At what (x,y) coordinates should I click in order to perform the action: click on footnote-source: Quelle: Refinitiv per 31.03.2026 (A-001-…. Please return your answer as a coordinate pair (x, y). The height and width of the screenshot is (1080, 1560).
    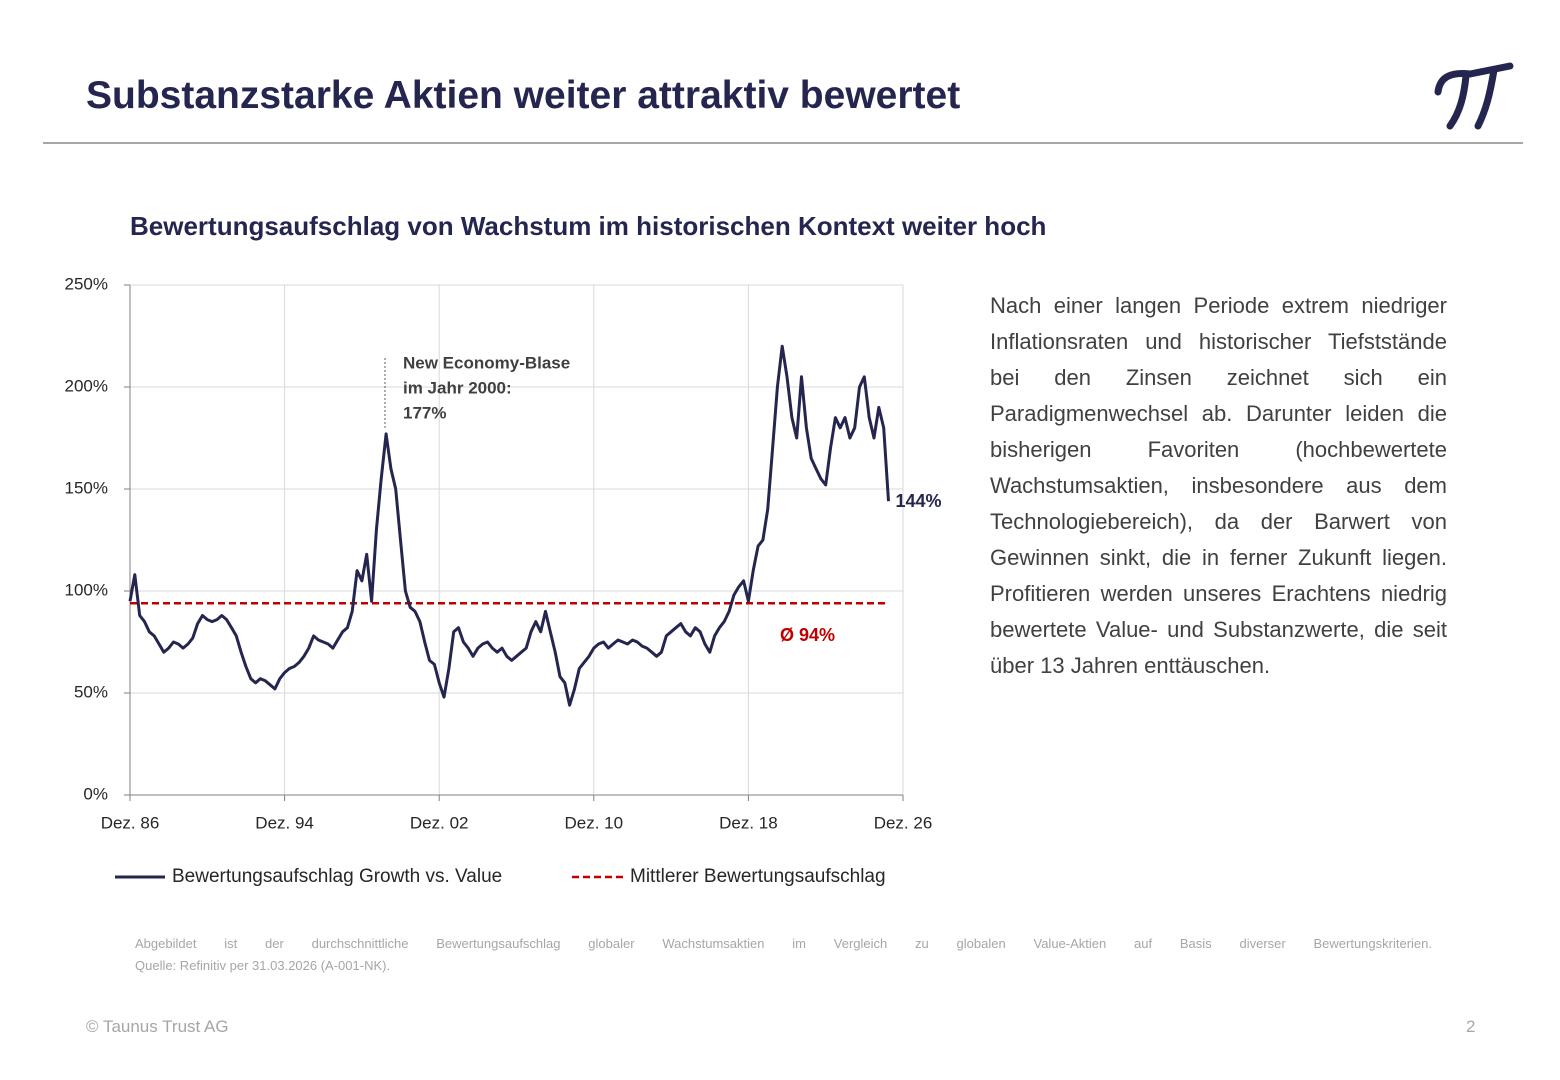
    Looking at the image, I should click on (263, 965).